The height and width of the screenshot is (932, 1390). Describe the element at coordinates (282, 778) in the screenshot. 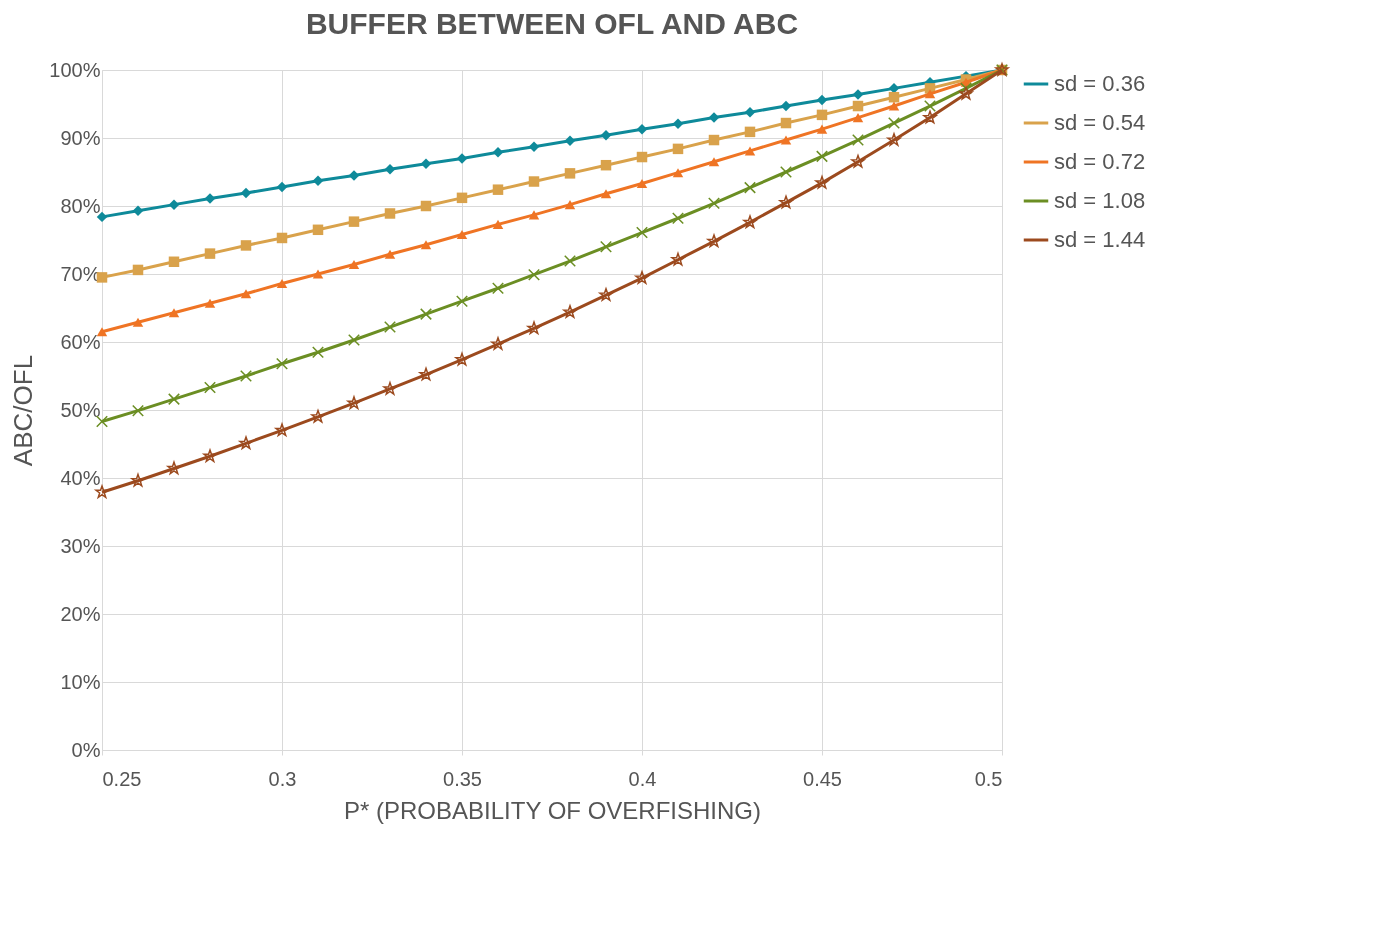

I see `x-tick-label: 0.3` at that location.